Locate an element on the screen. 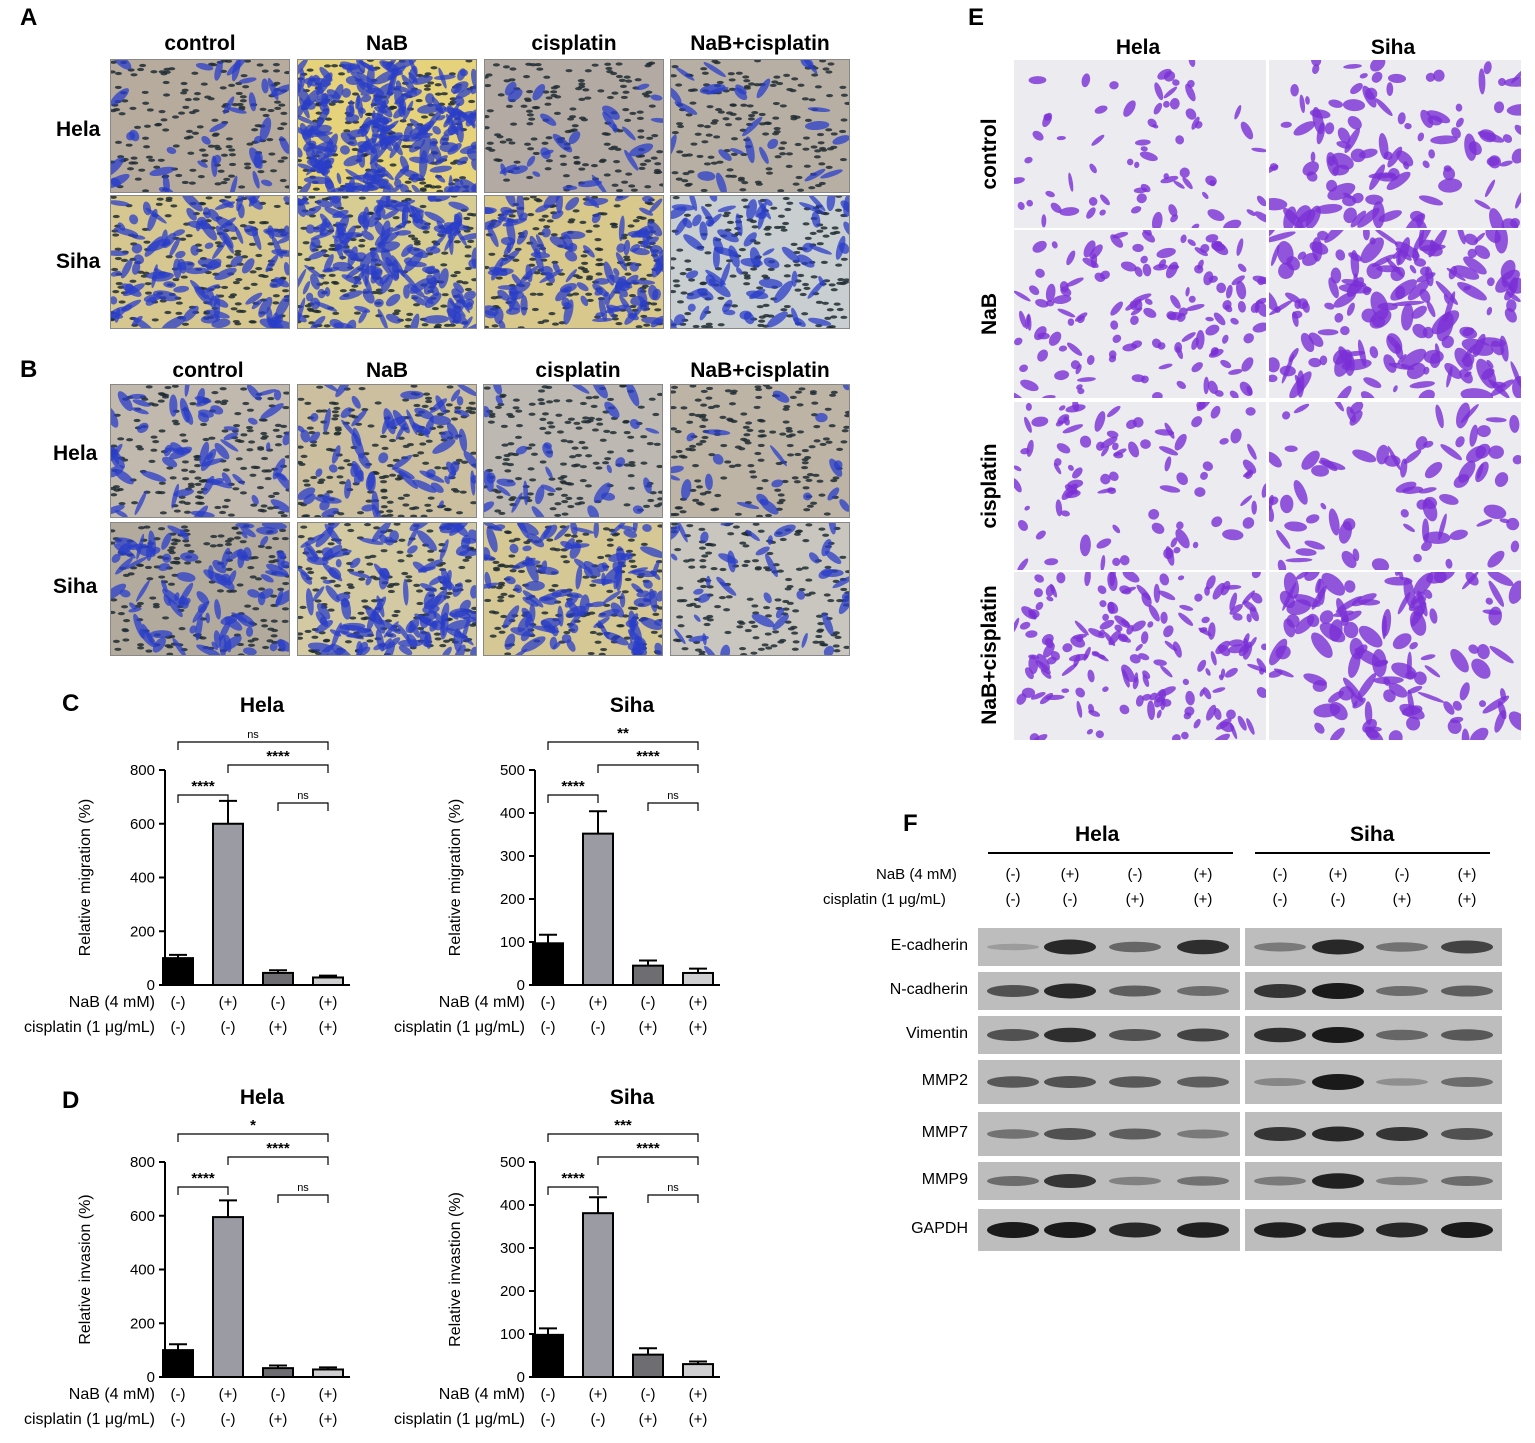 This screenshot has height=1443, width=1535. row-title-siha: Siha is located at coordinates (78, 262).